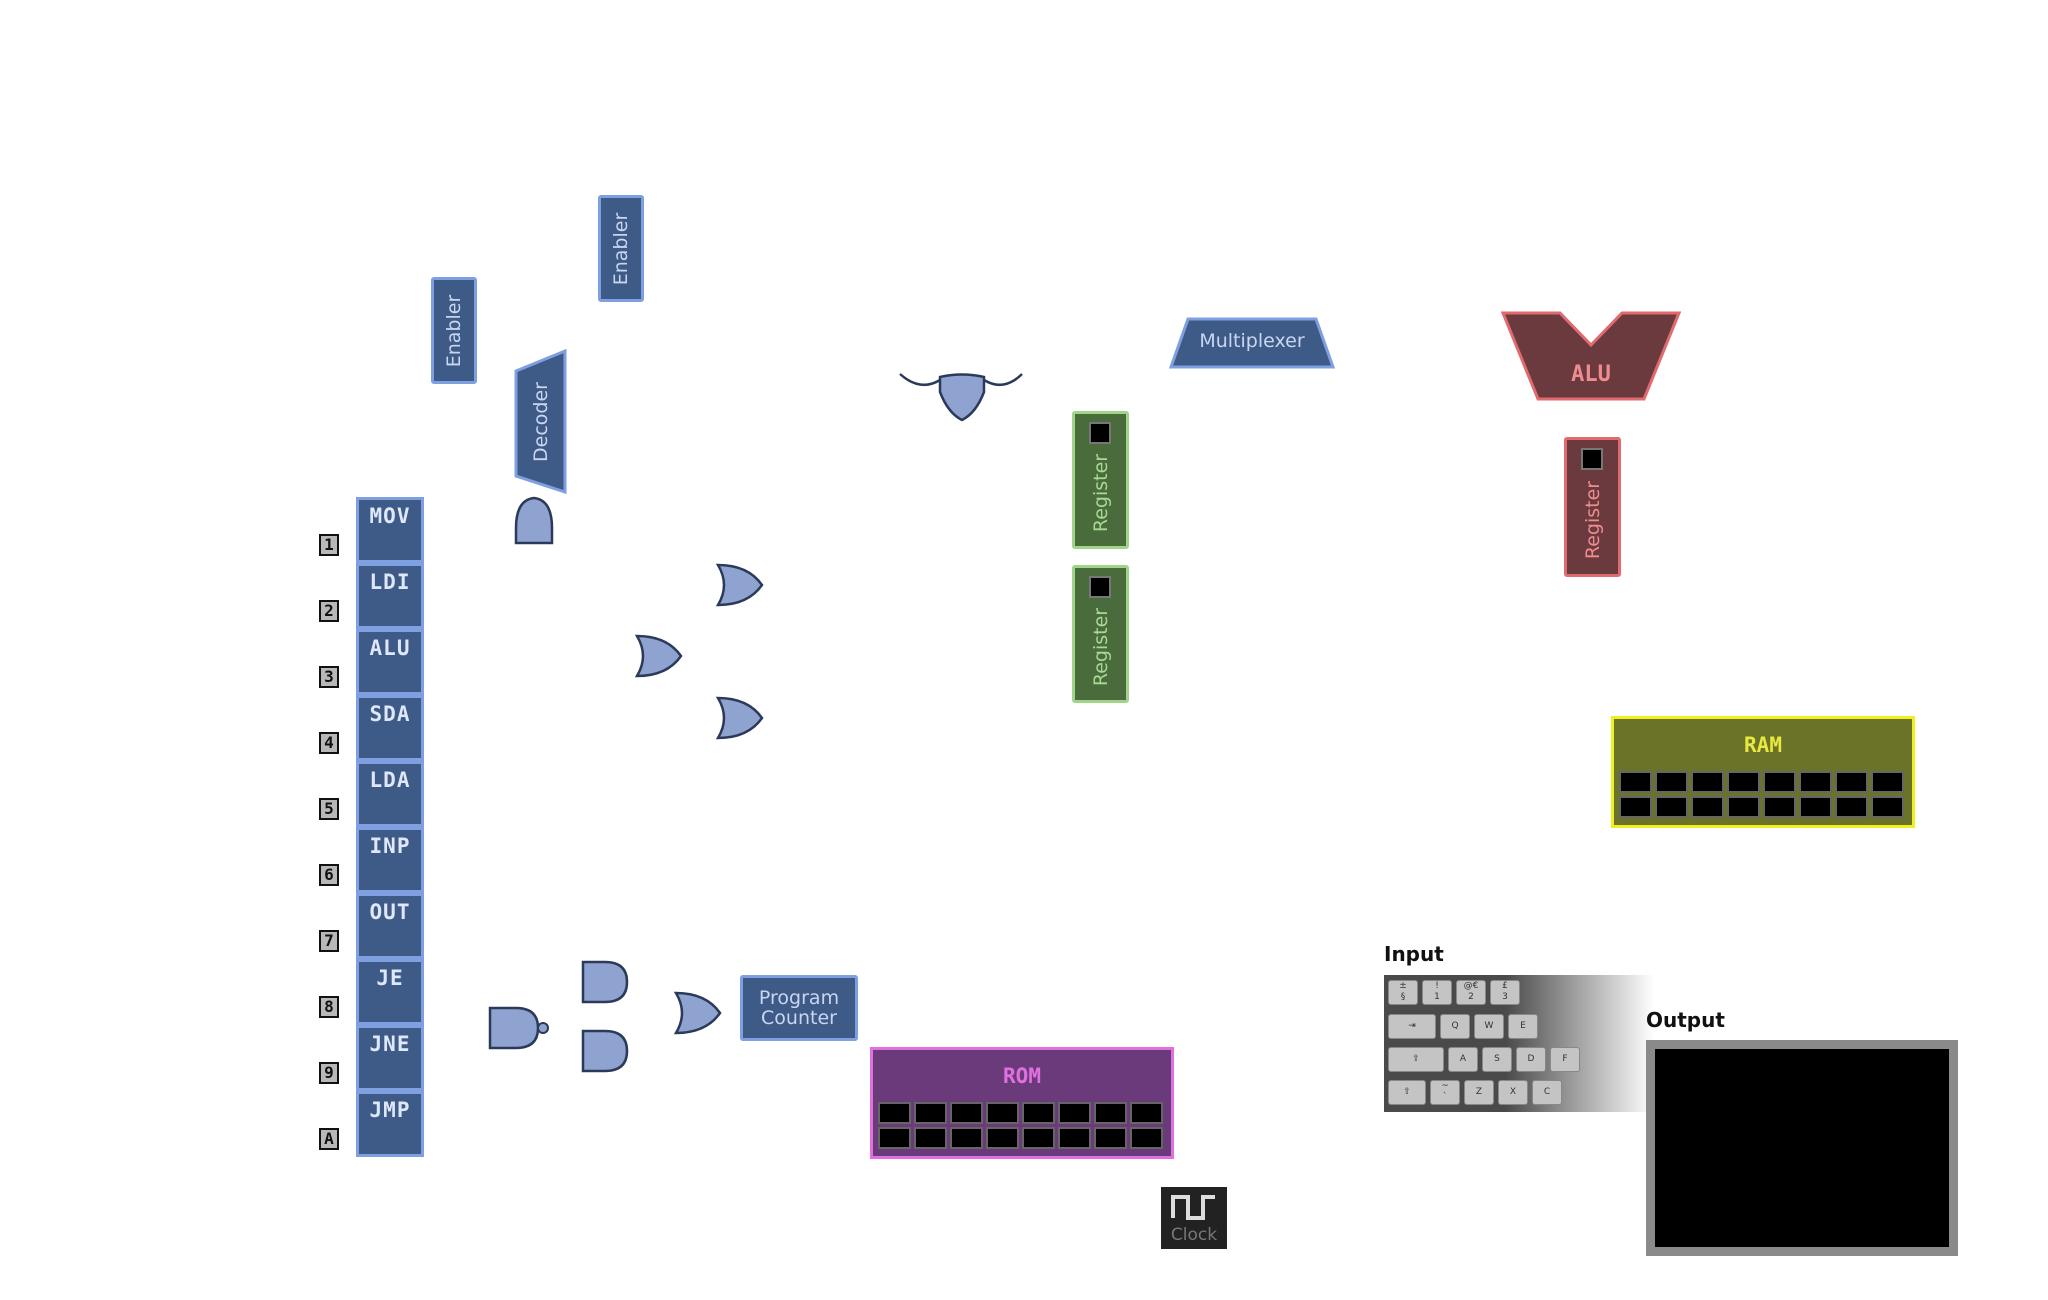 The width and height of the screenshot is (2048, 1300). I want to click on instruction-number: 5, so click(329, 809).